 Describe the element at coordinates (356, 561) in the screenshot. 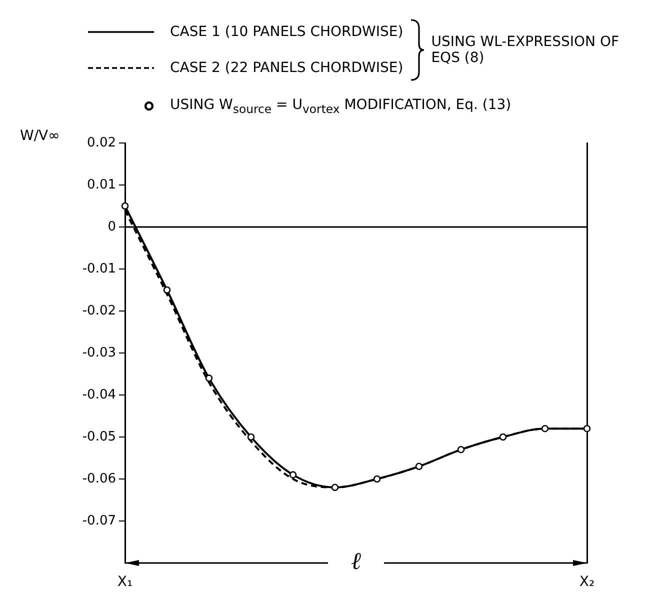

I see `annotation: ℓ` at that location.